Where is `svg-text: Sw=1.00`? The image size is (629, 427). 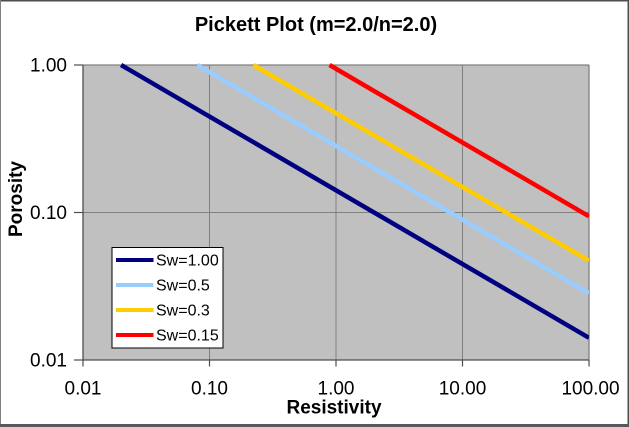 svg-text: Sw=1.00 is located at coordinates (187, 261).